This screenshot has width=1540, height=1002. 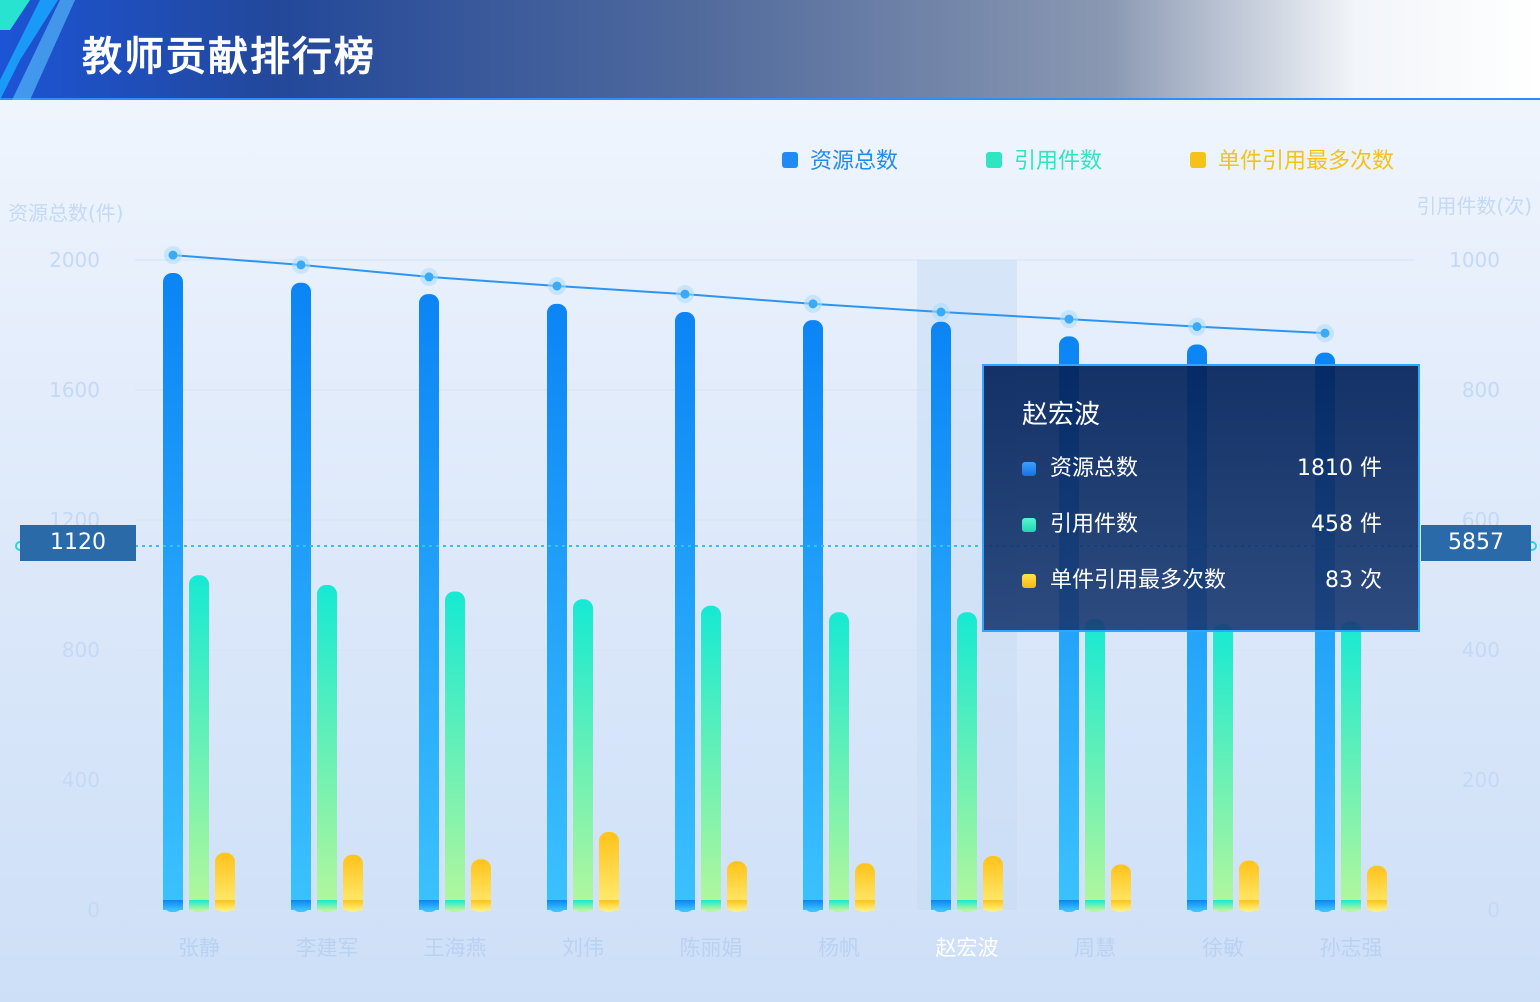 I want to click on category-label: 徐敏, so click(x=1223, y=948).